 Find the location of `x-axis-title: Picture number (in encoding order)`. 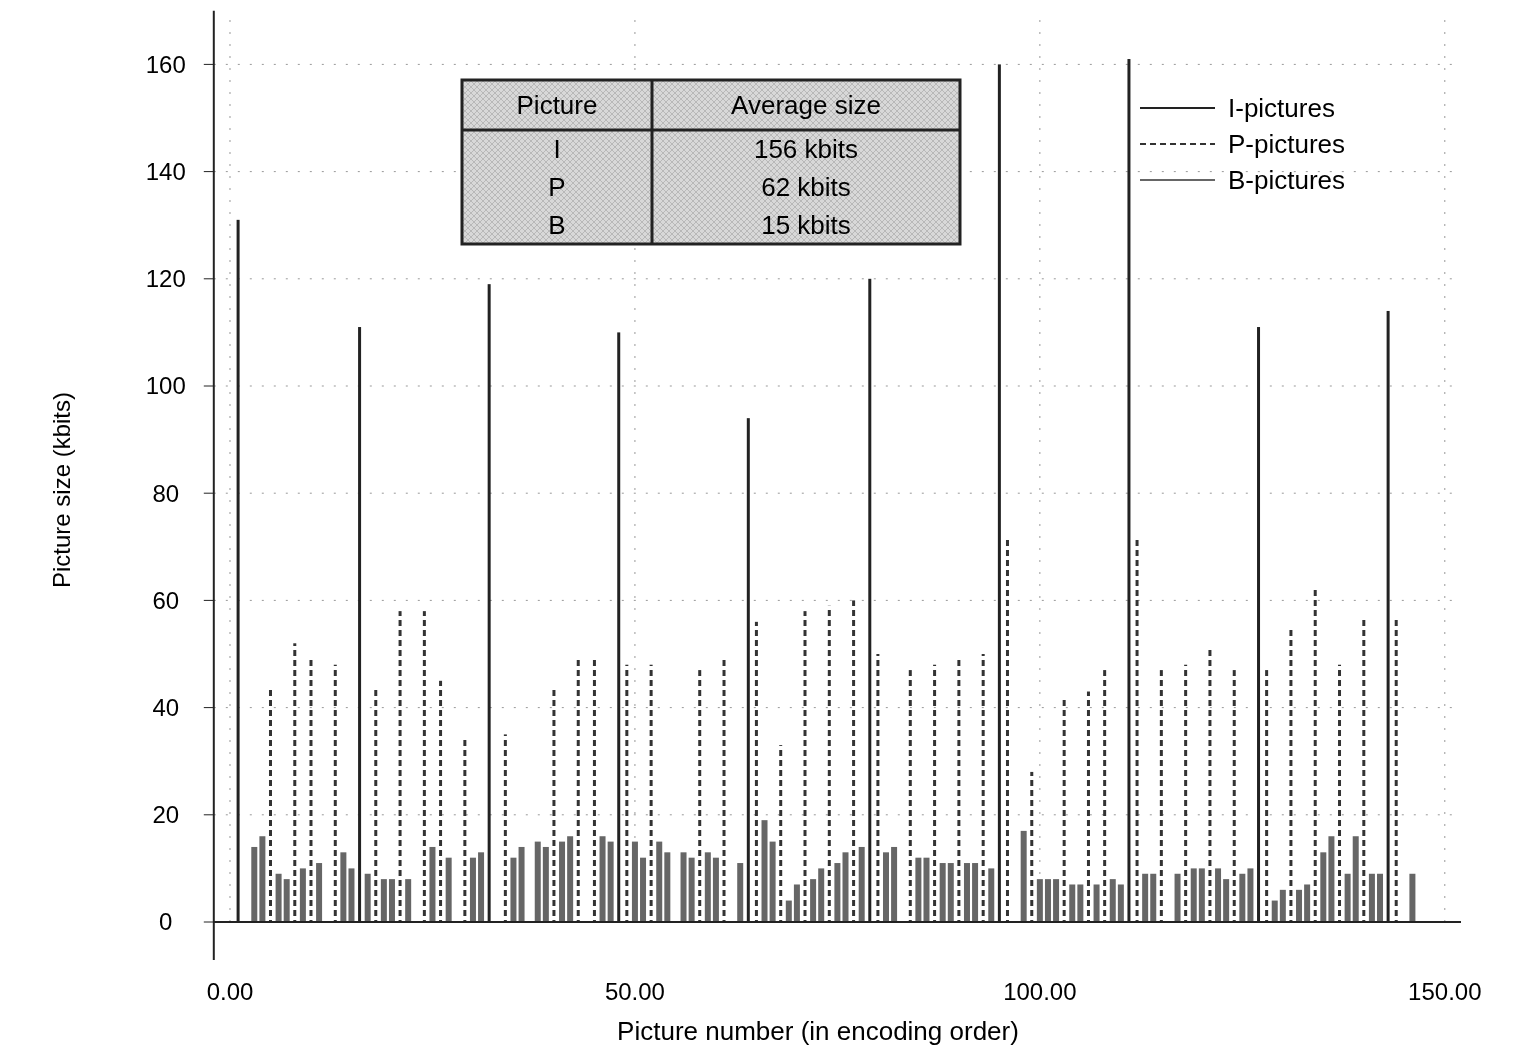

x-axis-title: Picture number (in encoding order) is located at coordinates (818, 1031).